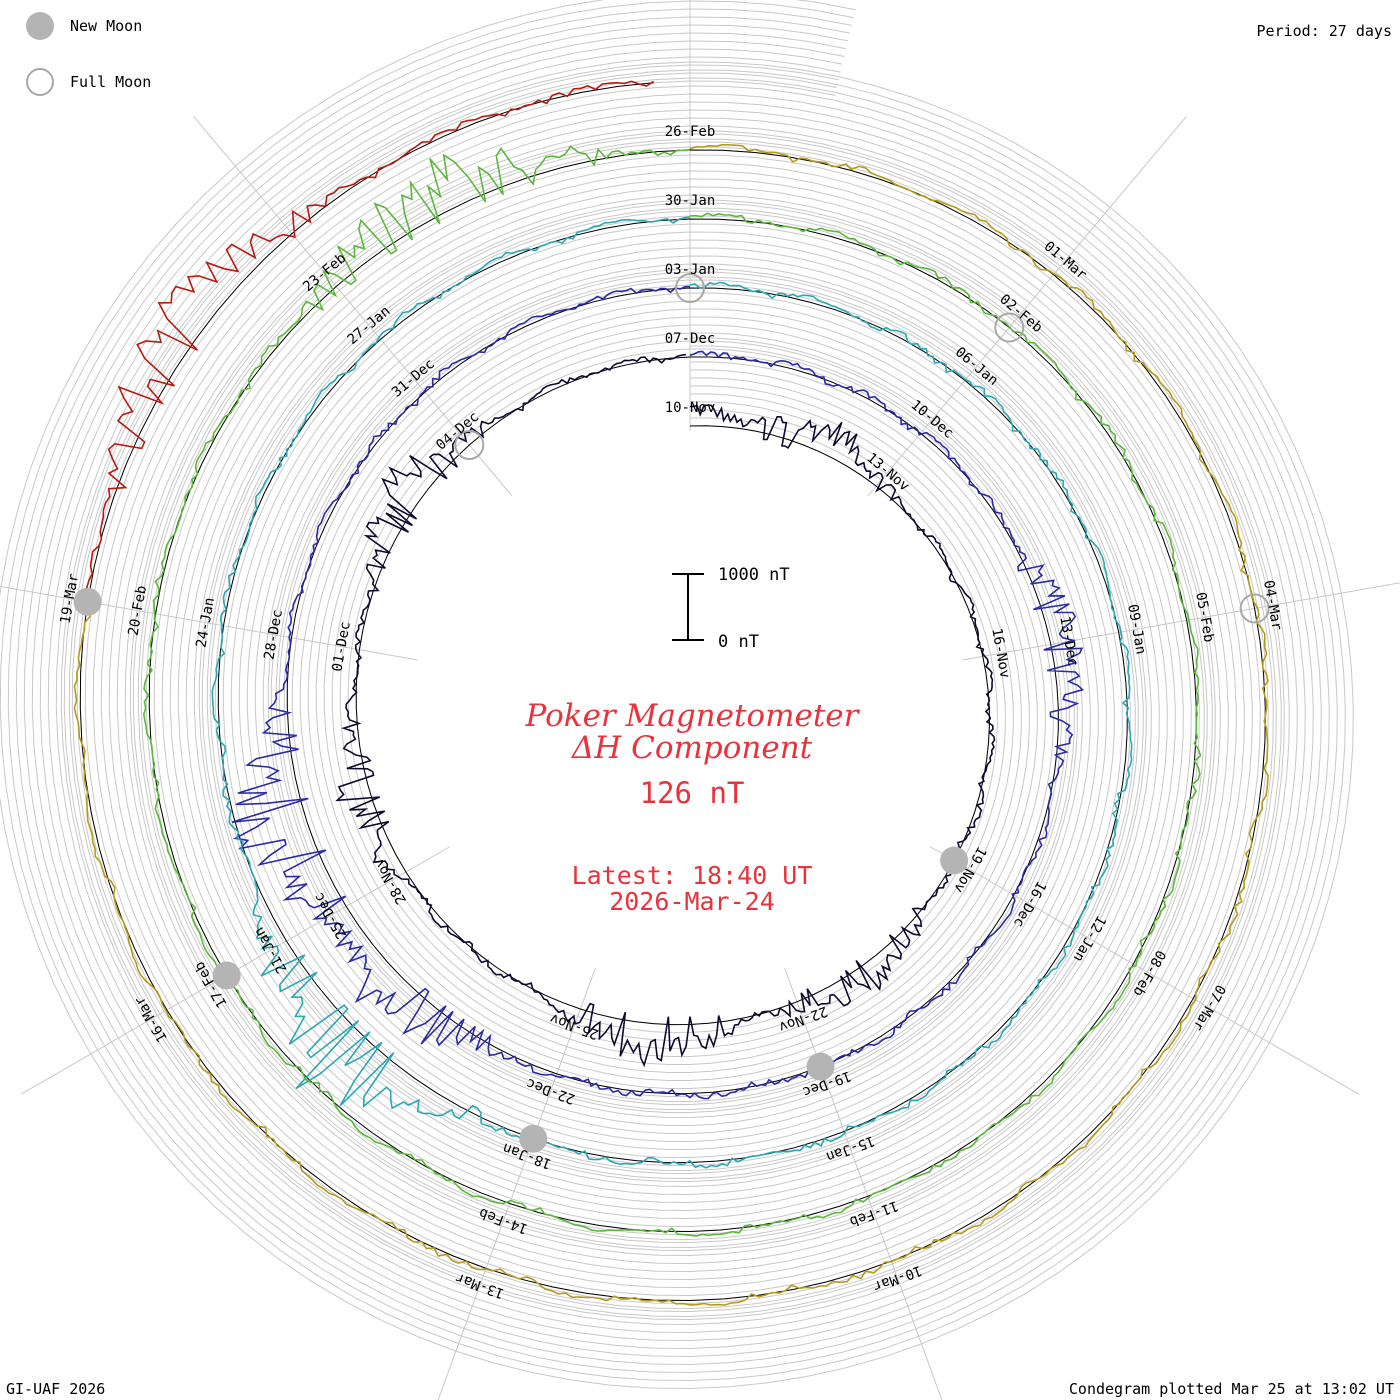 The width and height of the screenshot is (1400, 1400). I want to click on chart-title-line2: ΔH Component, so click(692, 748).